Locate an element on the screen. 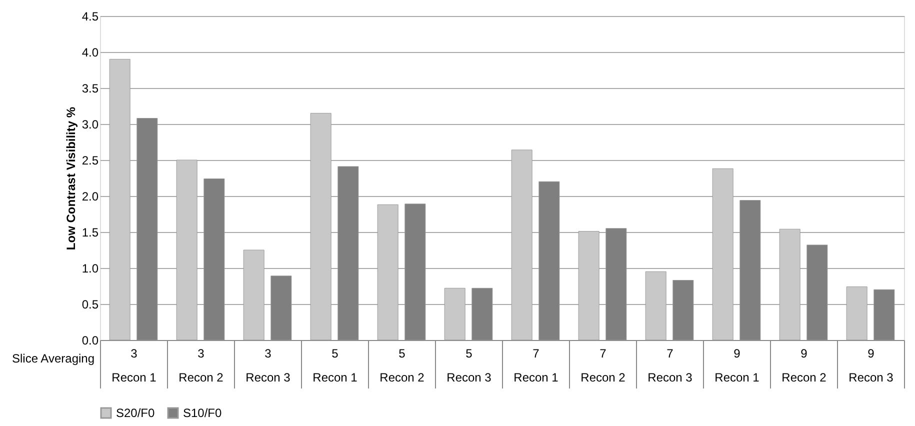 The height and width of the screenshot is (426, 915). x-tick-label: 5 Recon 2 is located at coordinates (402, 365).